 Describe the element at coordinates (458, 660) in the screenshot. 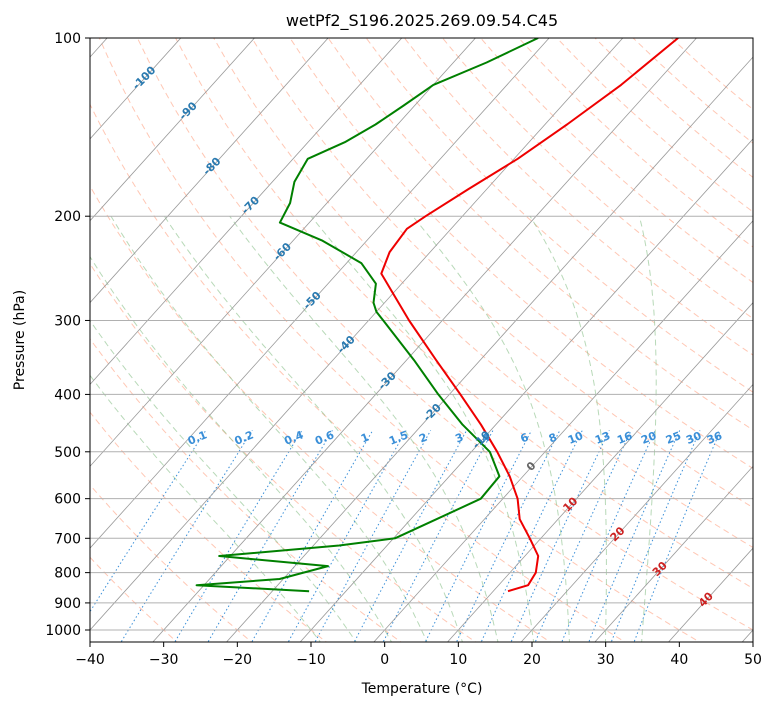

I see `x-tick-label: 10` at that location.